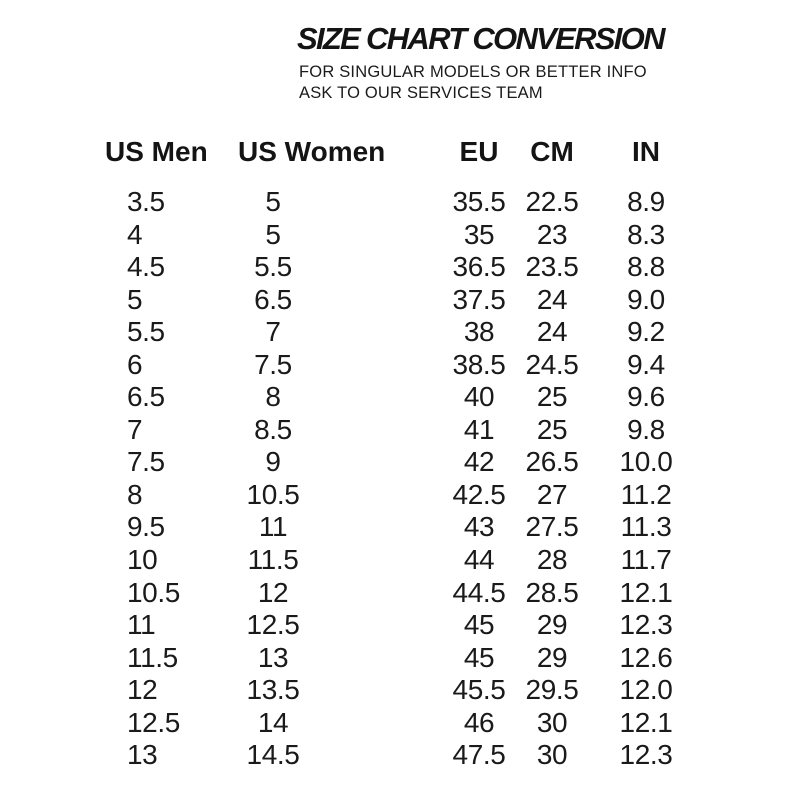 Image resolution: width=800 pixels, height=800 pixels. What do you see at coordinates (479, 755) in the screenshot?
I see `cell-eu: 47.5` at bounding box center [479, 755].